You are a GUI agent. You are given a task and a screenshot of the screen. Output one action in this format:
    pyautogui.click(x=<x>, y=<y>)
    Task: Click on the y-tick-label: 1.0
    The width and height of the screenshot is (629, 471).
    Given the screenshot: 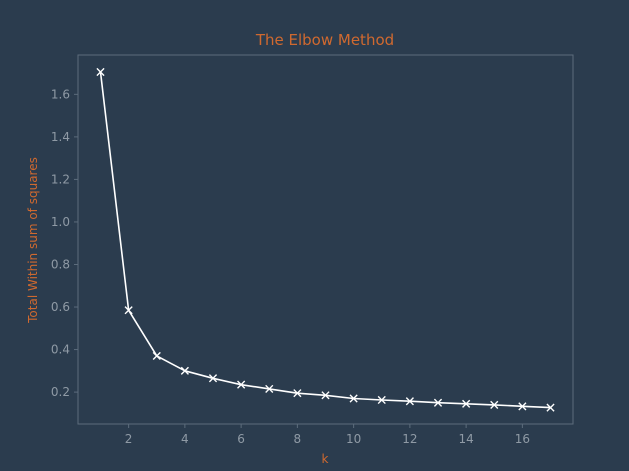 What is the action you would take?
    pyautogui.click(x=60, y=222)
    